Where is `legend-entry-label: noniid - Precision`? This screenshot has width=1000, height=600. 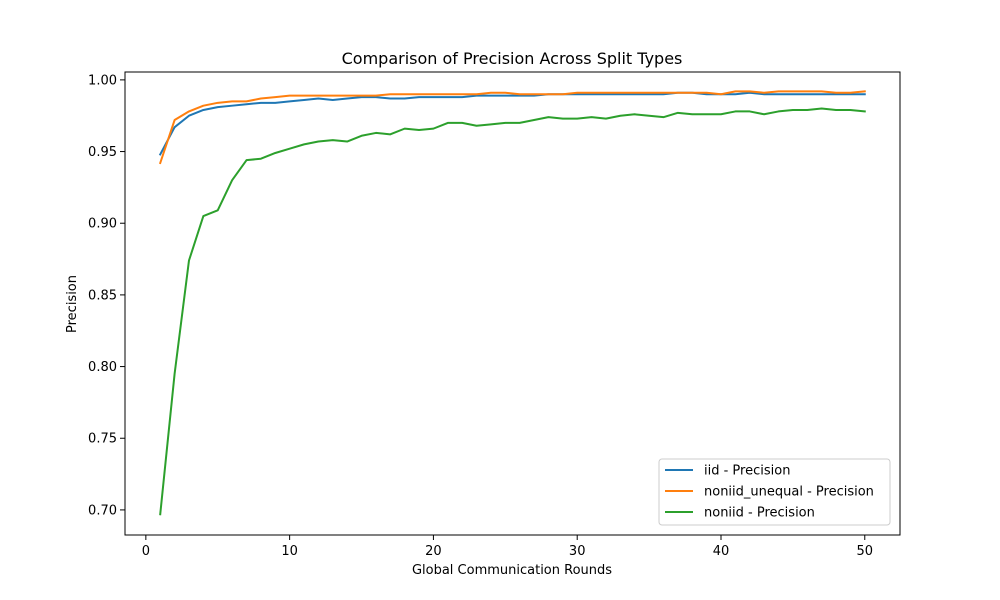
legend-entry-label: noniid - Precision is located at coordinates (759, 513).